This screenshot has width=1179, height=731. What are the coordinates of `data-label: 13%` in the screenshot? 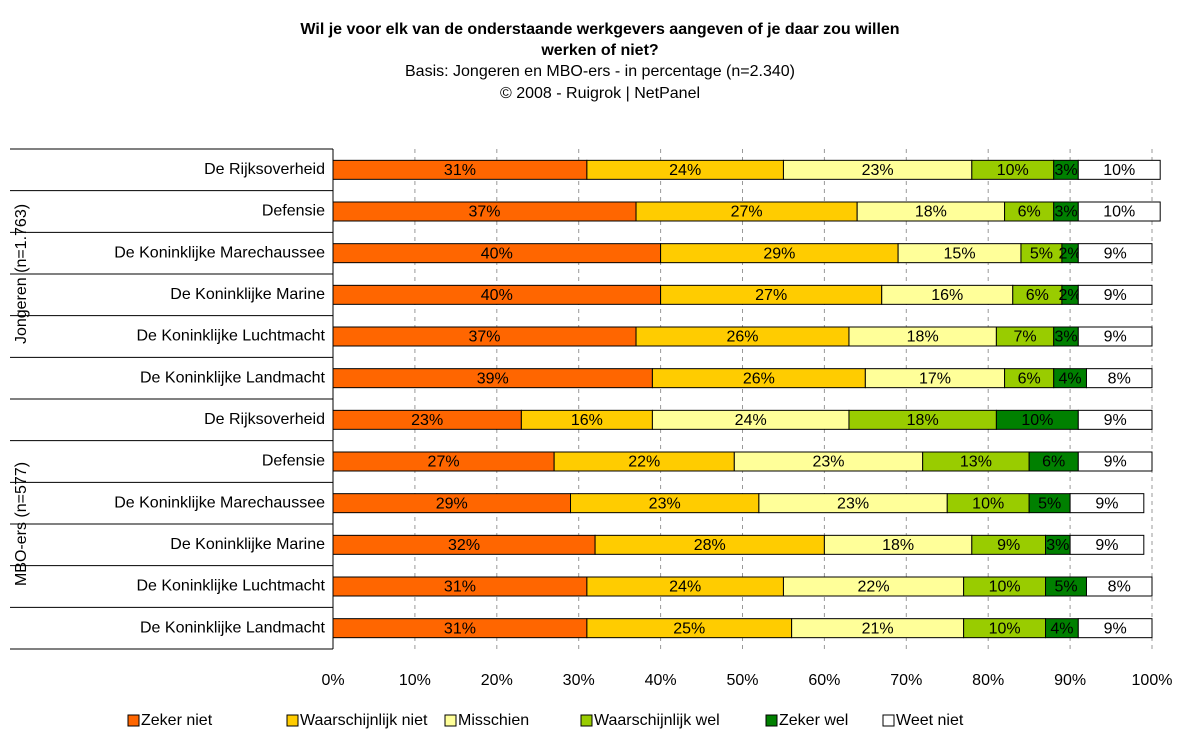 It's located at (976, 462).